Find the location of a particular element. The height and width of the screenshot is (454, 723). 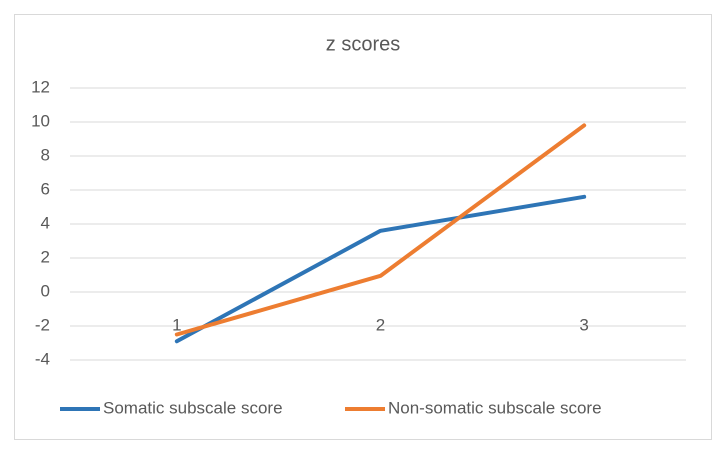

y-tick-label: 4 is located at coordinates (45, 222).